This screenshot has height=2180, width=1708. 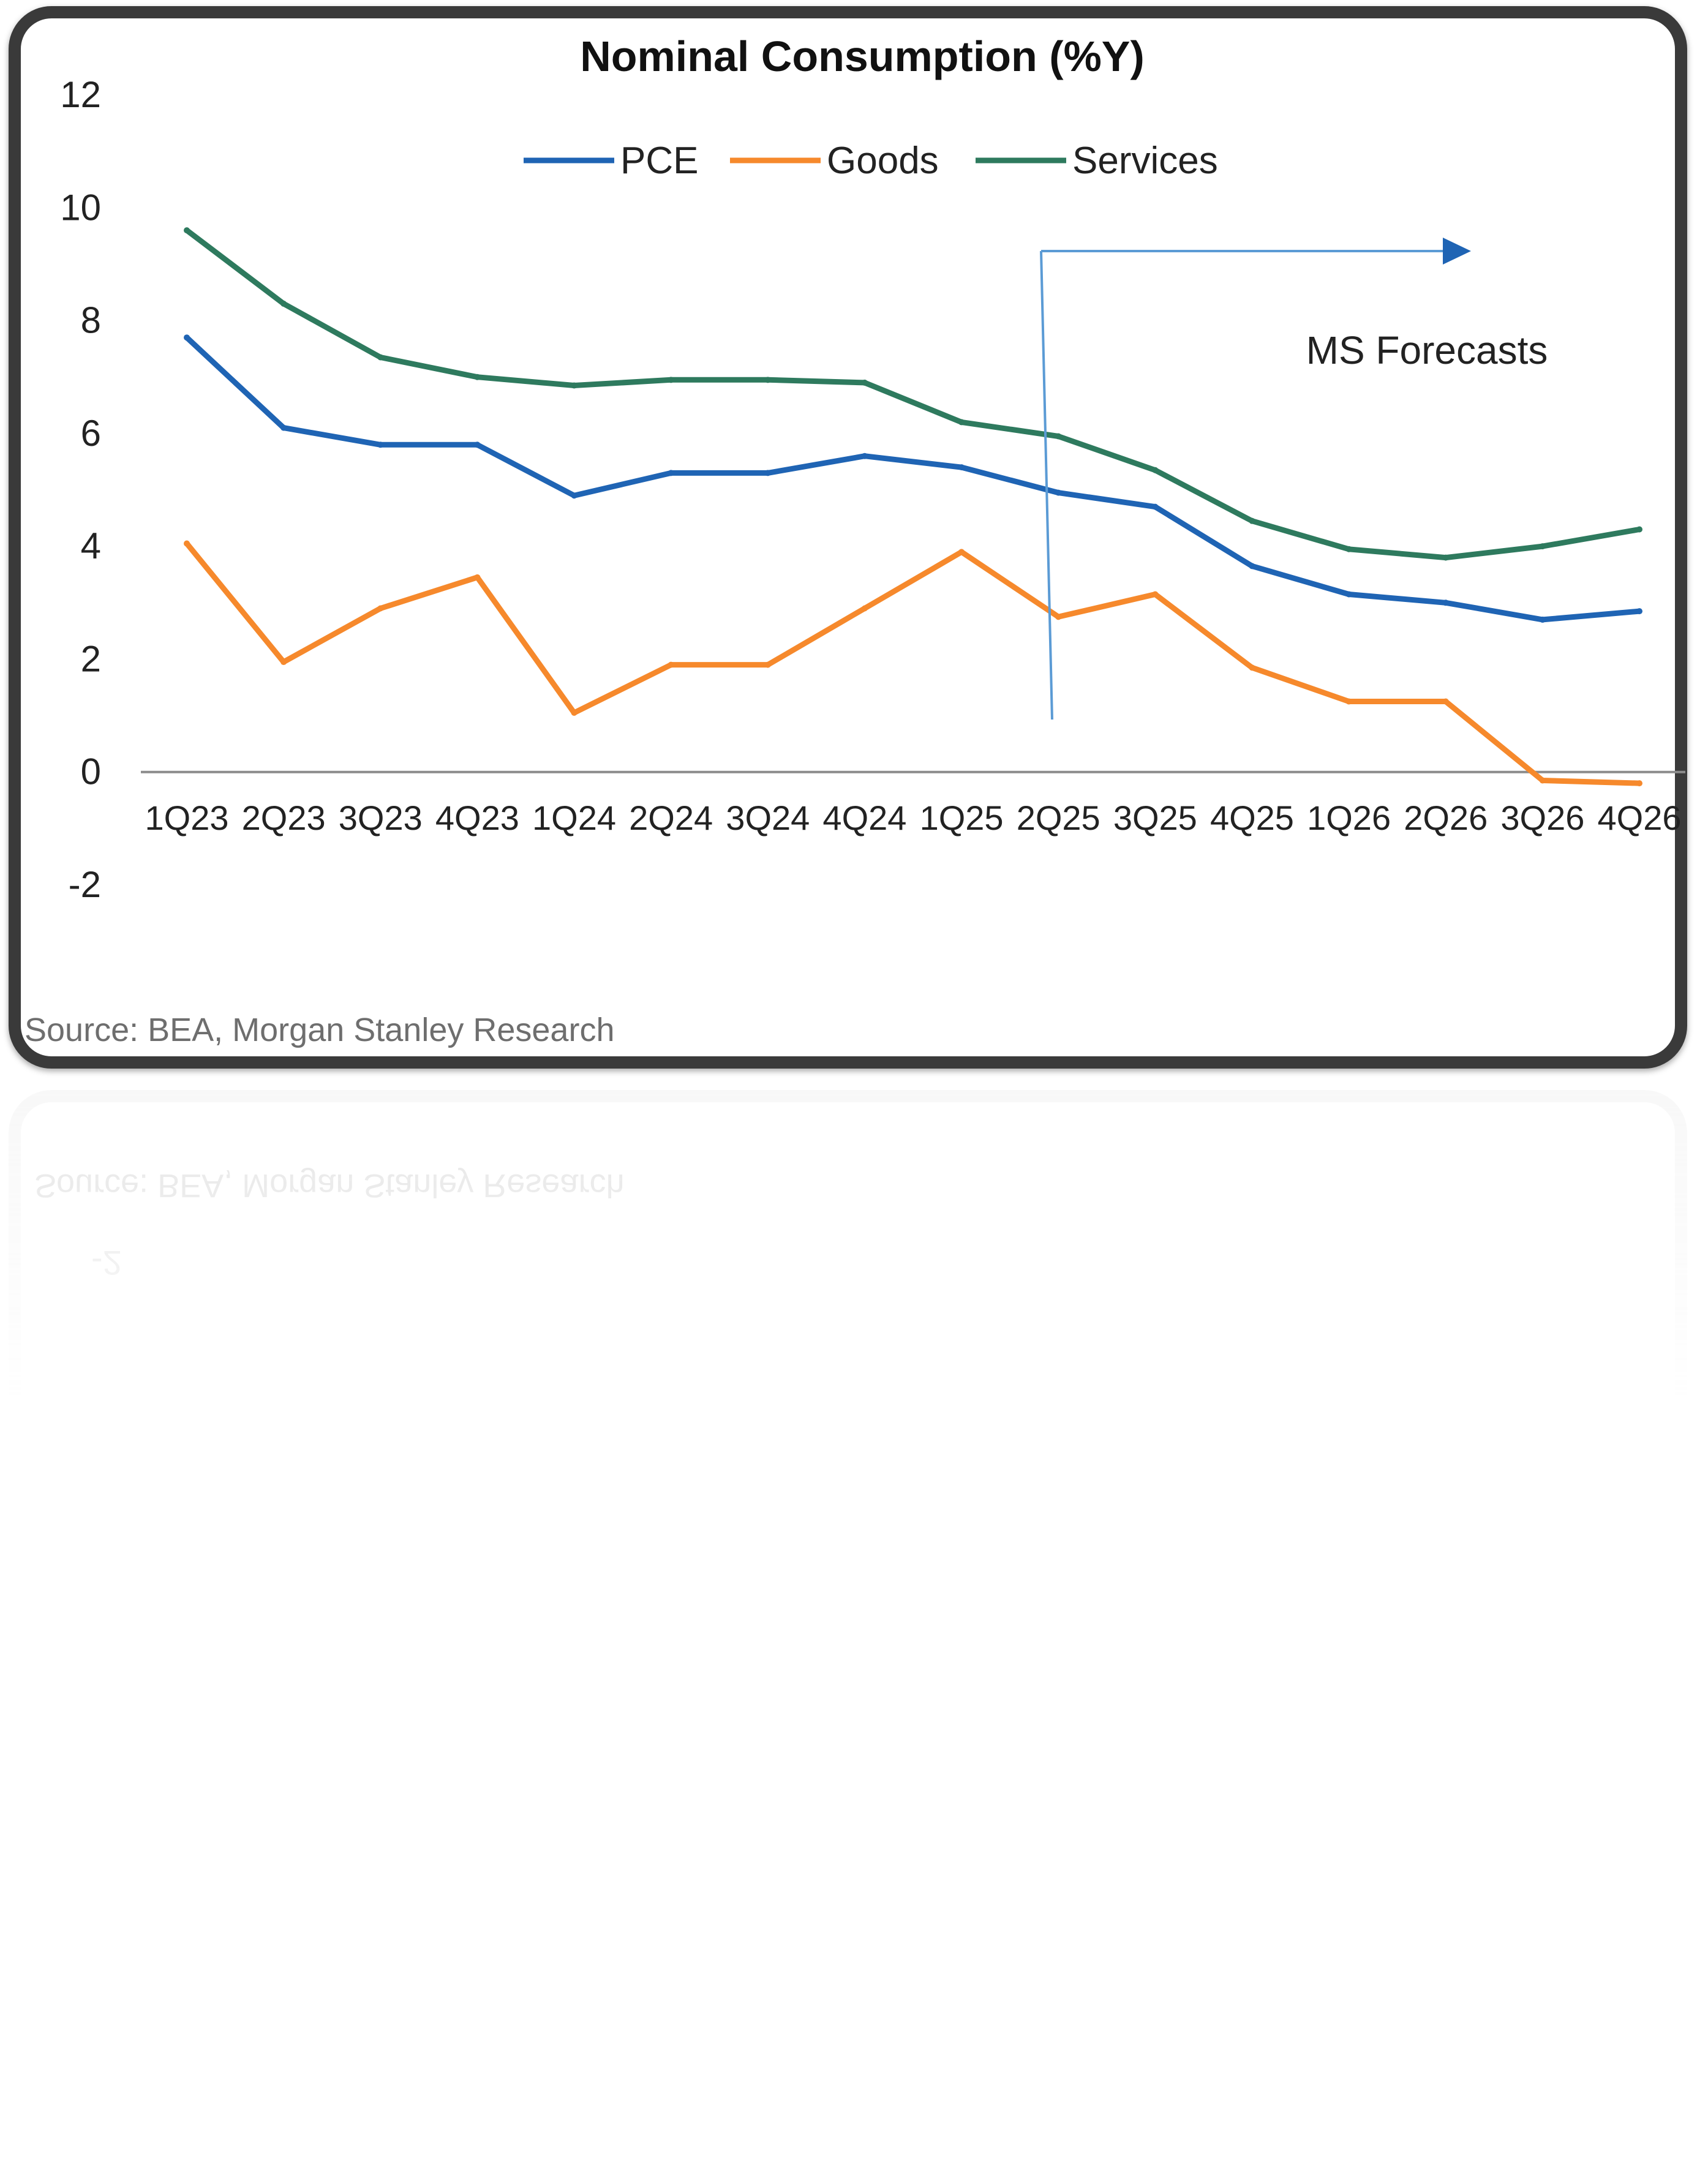 What do you see at coordinates (863, 56) in the screenshot?
I see `chart-title: Nominal Consumption (%Y)` at bounding box center [863, 56].